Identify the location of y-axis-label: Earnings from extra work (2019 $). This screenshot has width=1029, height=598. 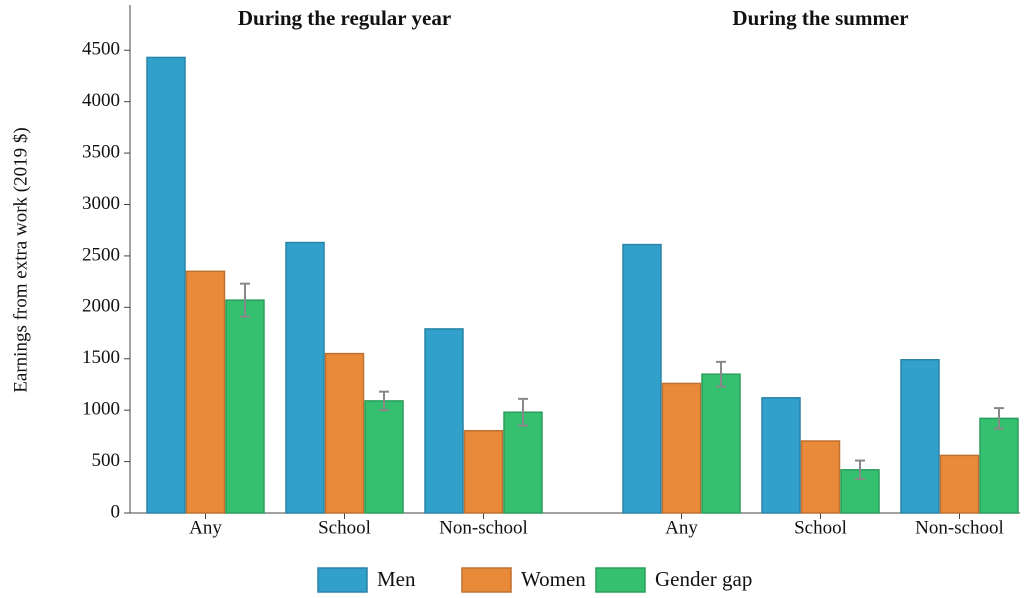
(20, 259).